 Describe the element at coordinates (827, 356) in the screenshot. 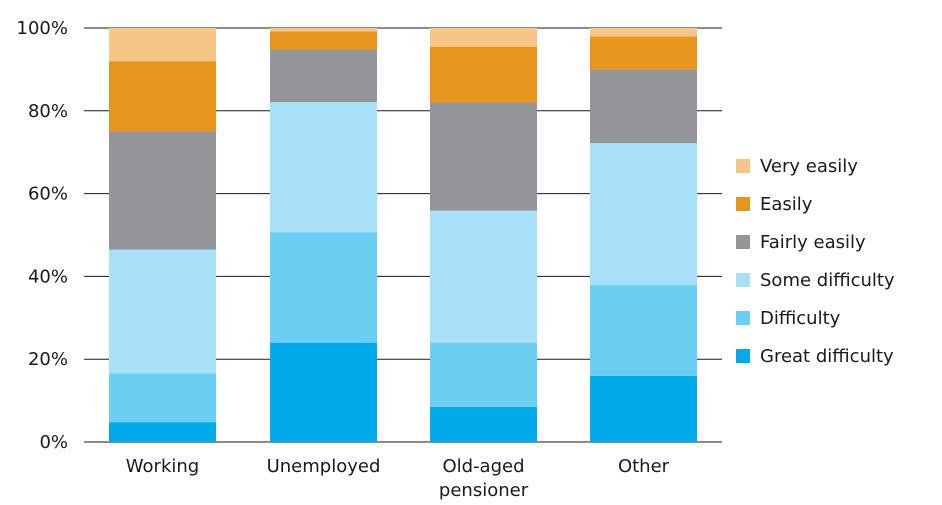

I see `legend-label: Great difficulty` at that location.